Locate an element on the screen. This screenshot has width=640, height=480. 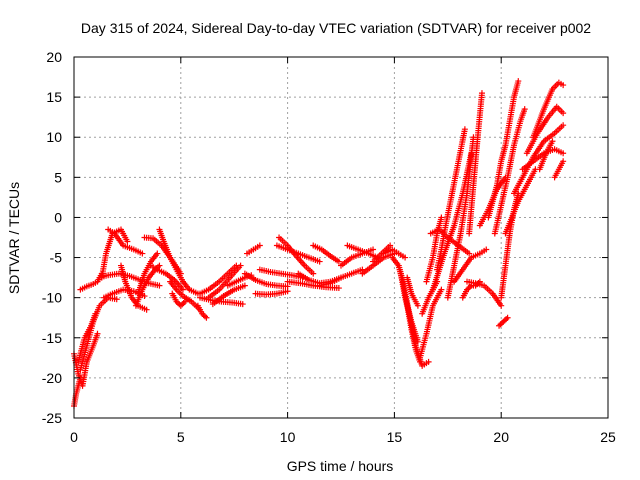
x-tick-label: 10 is located at coordinates (288, 437).